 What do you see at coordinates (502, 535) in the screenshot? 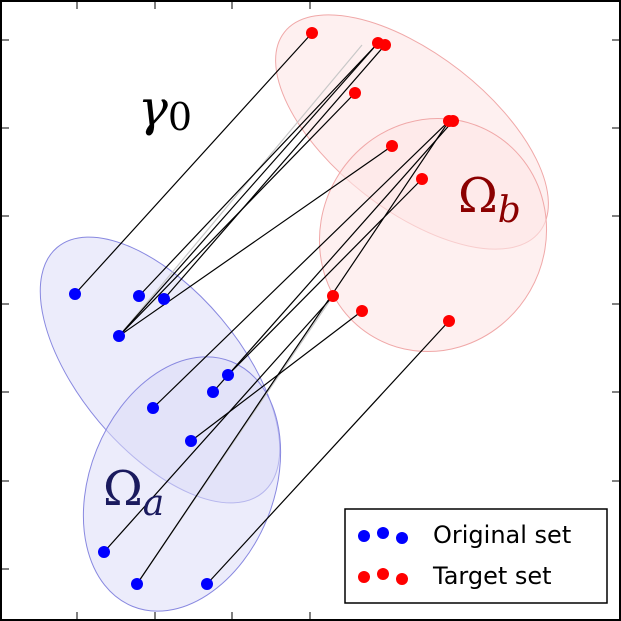
I see `legend-original-label: Original set` at bounding box center [502, 535].